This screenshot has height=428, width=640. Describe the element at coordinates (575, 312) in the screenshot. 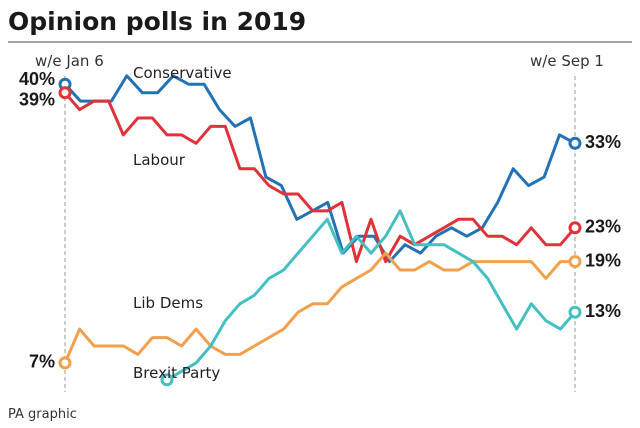

I see `series-end-marker-brexit-party` at that location.